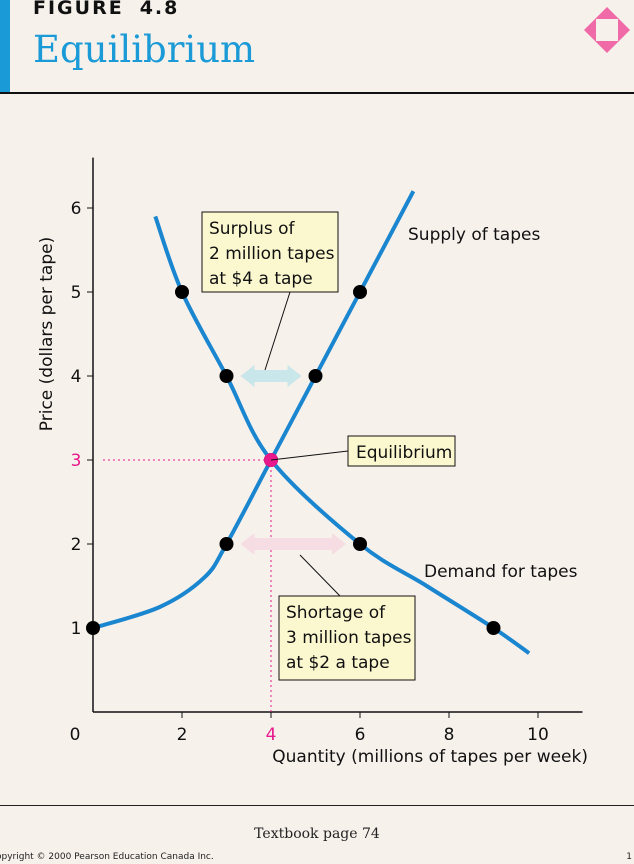  I want to click on y-tick-label: 5, so click(76, 293).